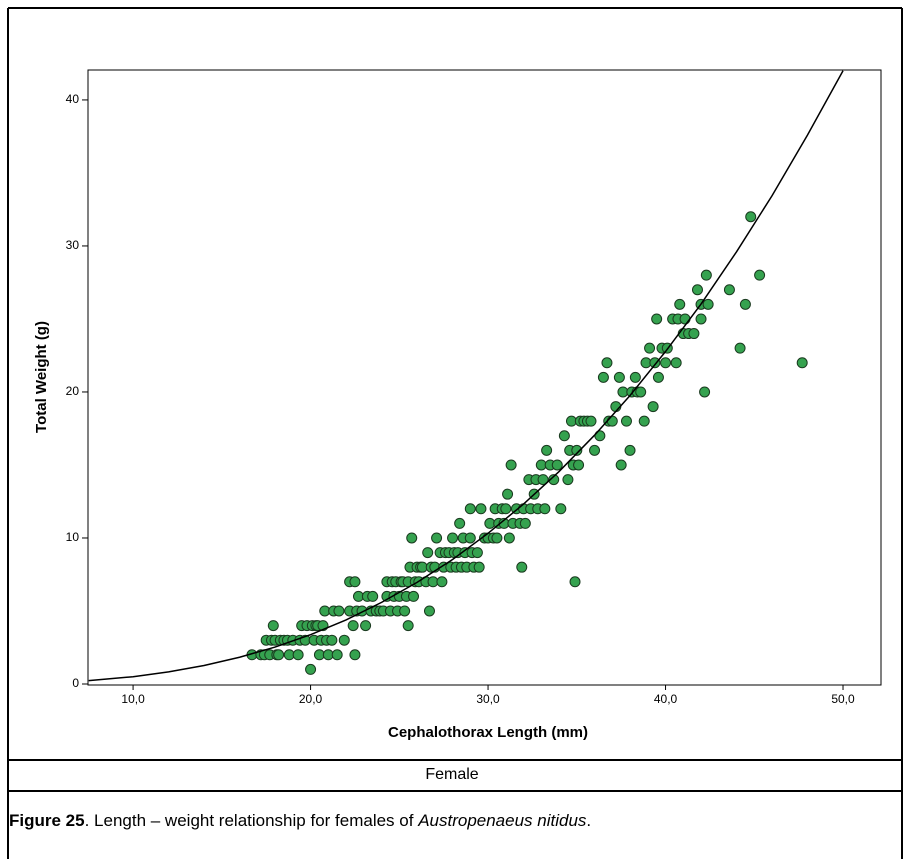 The height and width of the screenshot is (859, 904). Describe the element at coordinates (588, 820) in the screenshot. I see `caption-end: .` at that location.